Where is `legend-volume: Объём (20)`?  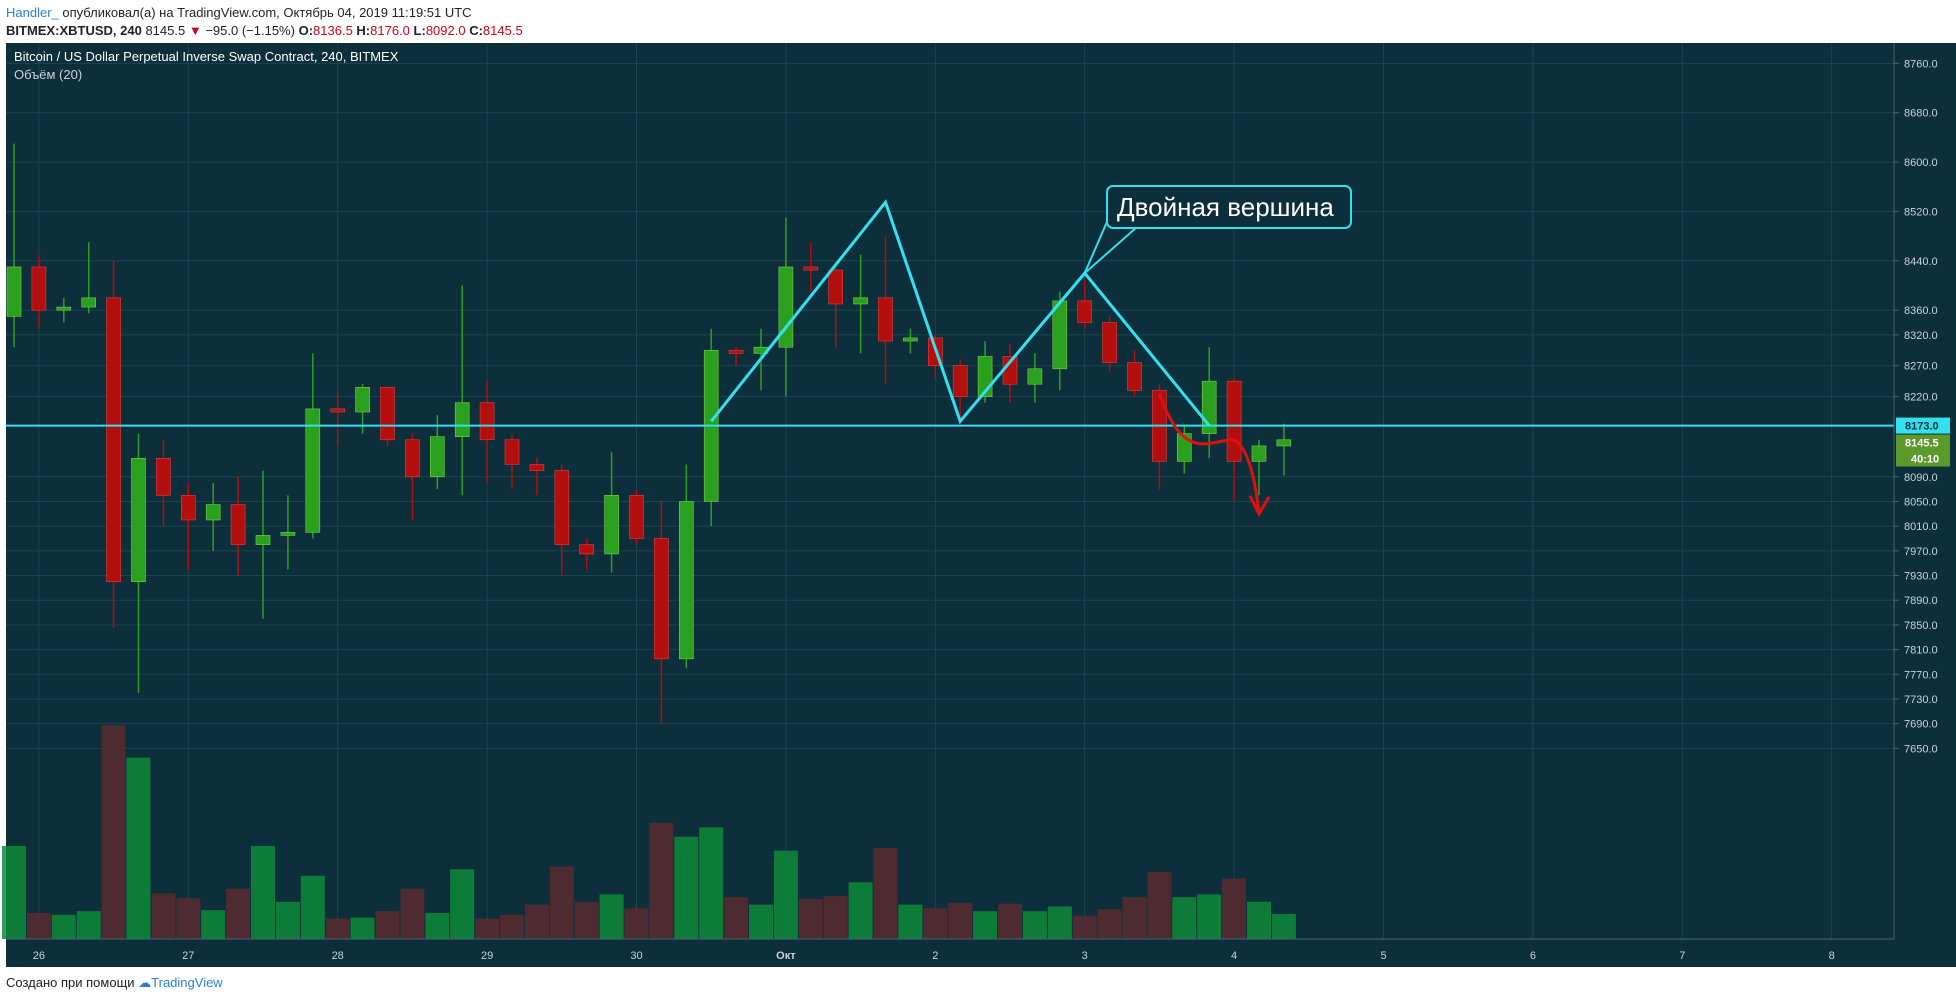 legend-volume: Объём (20) is located at coordinates (48, 74).